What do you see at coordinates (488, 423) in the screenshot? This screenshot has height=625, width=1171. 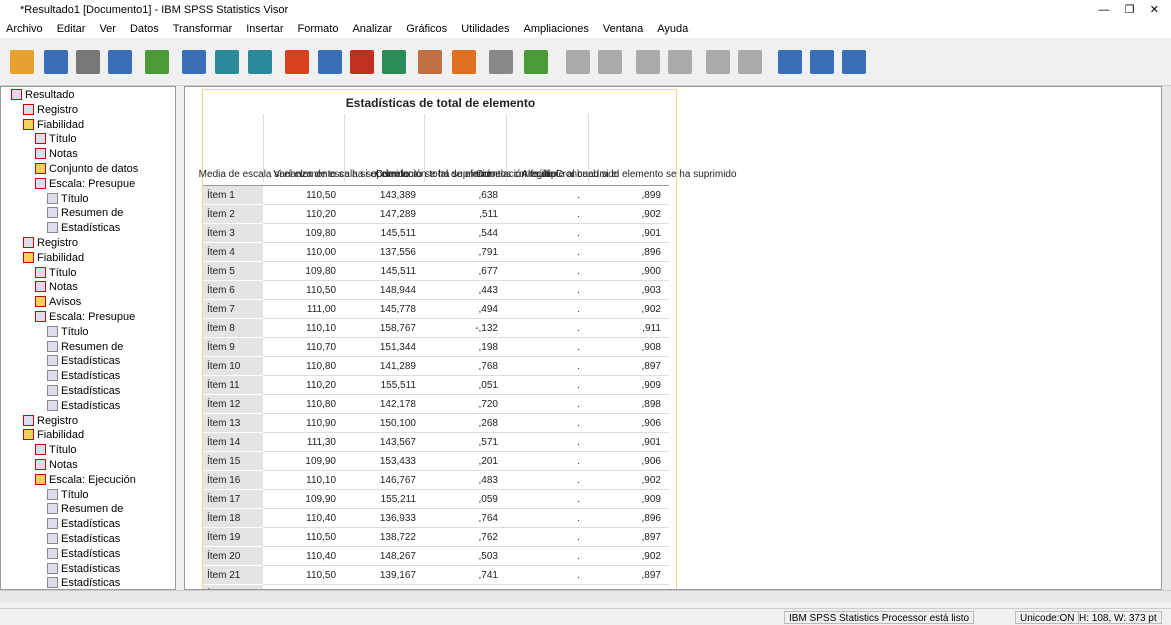 I see `table-cell: ,268` at bounding box center [488, 423].